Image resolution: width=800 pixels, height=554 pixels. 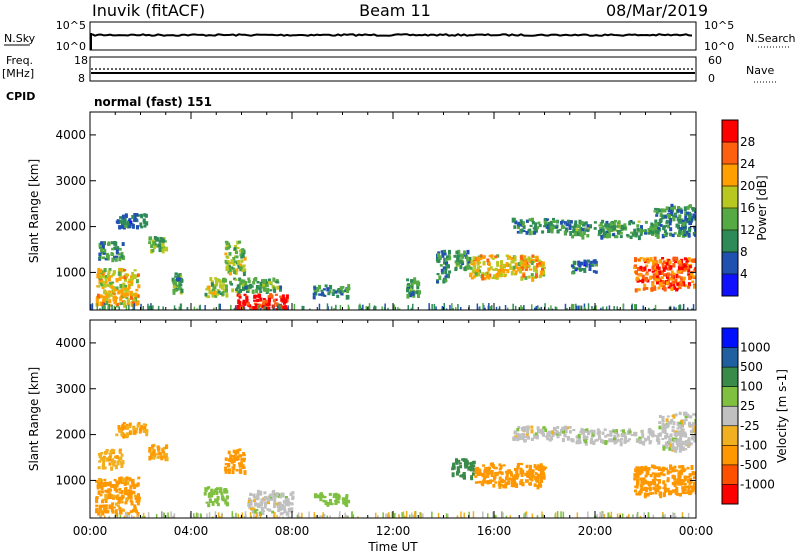 I want to click on nave-top-tick: 60, so click(x=715, y=60).